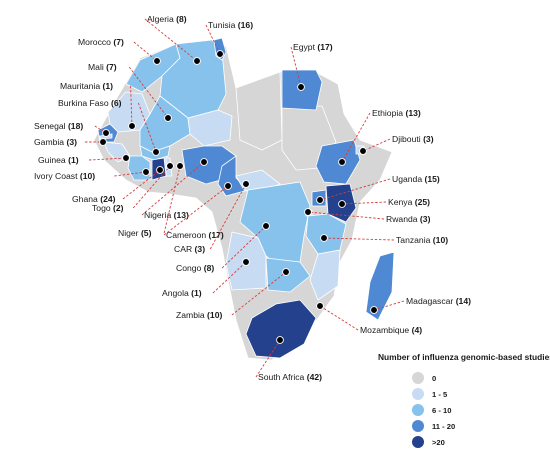  What do you see at coordinates (146, 233) in the screenshot?
I see `label-count-niger: (5)` at bounding box center [146, 233].